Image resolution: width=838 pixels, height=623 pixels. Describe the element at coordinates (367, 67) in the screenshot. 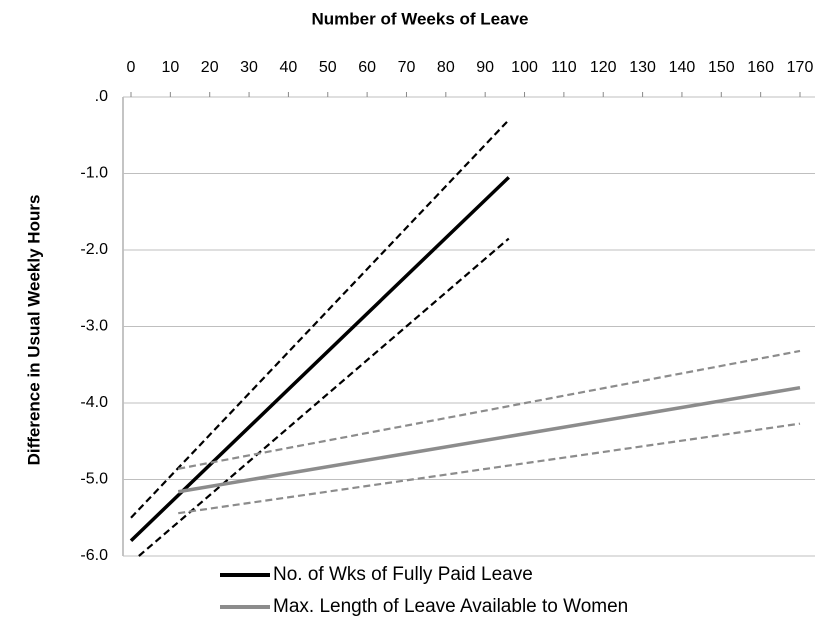

I see `x-tick-label: 60` at that location.